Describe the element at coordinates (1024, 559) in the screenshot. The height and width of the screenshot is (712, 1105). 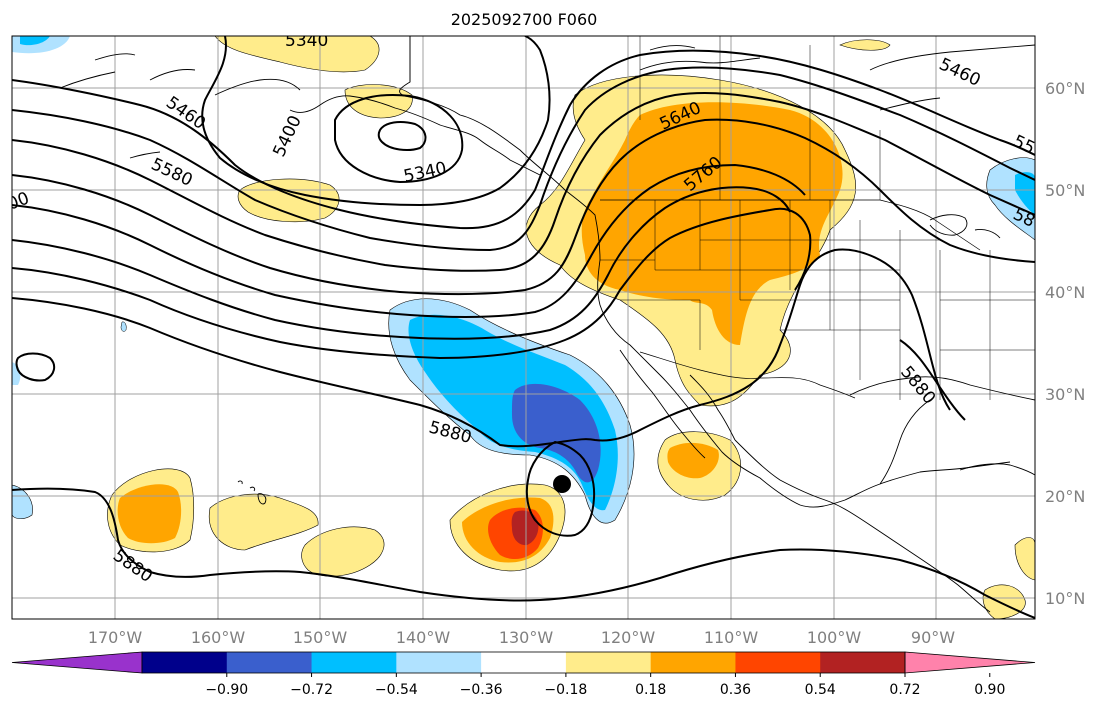
I see `positive-anomaly-caribbean` at that location.